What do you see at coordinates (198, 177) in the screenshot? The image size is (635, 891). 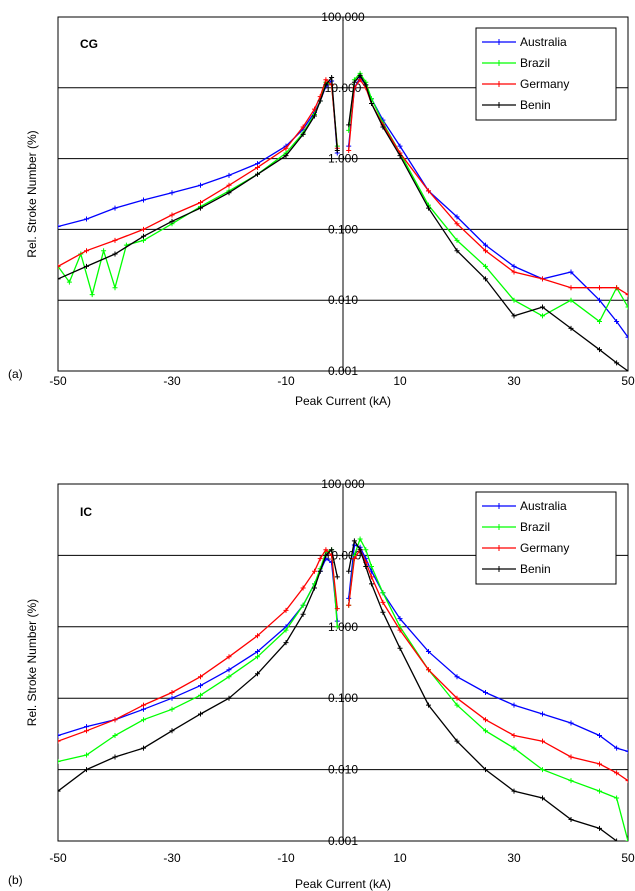 I see `series-line-benin-neg` at bounding box center [198, 177].